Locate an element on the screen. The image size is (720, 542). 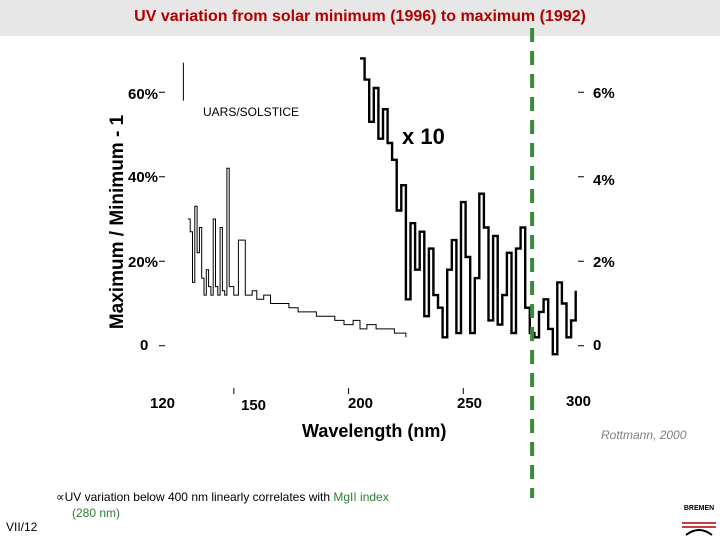
y-tick-right-0: 0 is located at coordinates (597, 345).